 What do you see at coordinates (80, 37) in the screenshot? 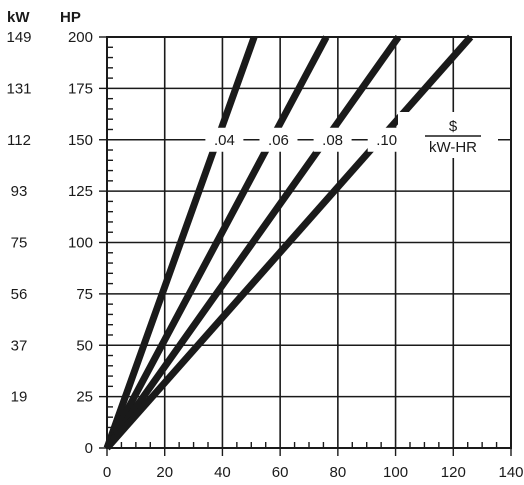
I see `hp-tick-label: 200` at bounding box center [80, 37].